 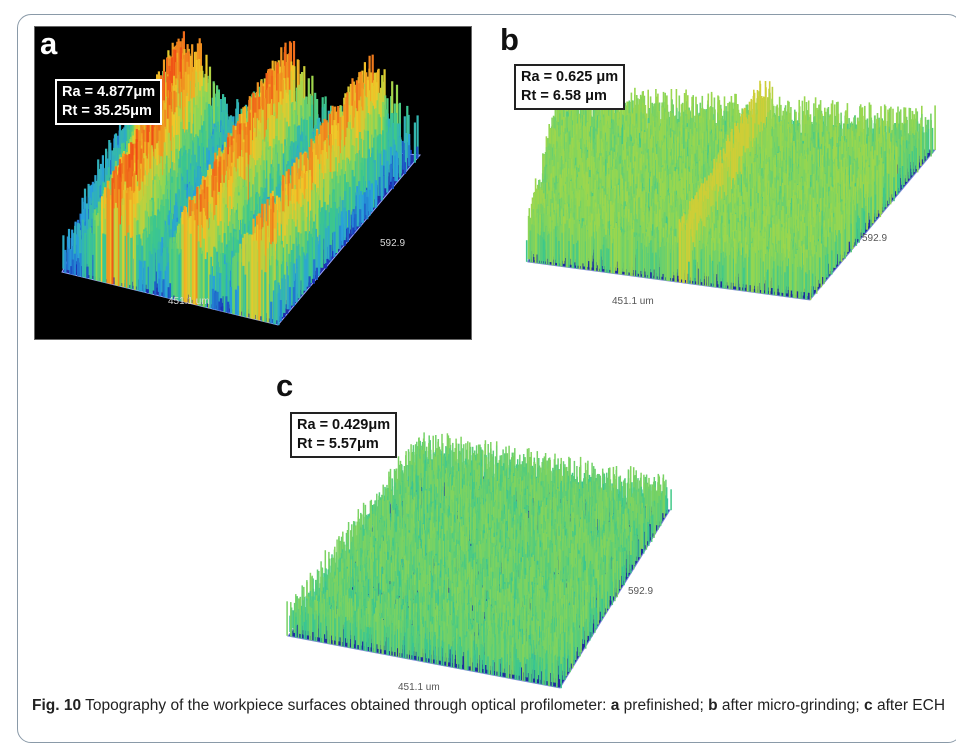 I want to click on caption-a-text: prefinished;, so click(x=664, y=705).